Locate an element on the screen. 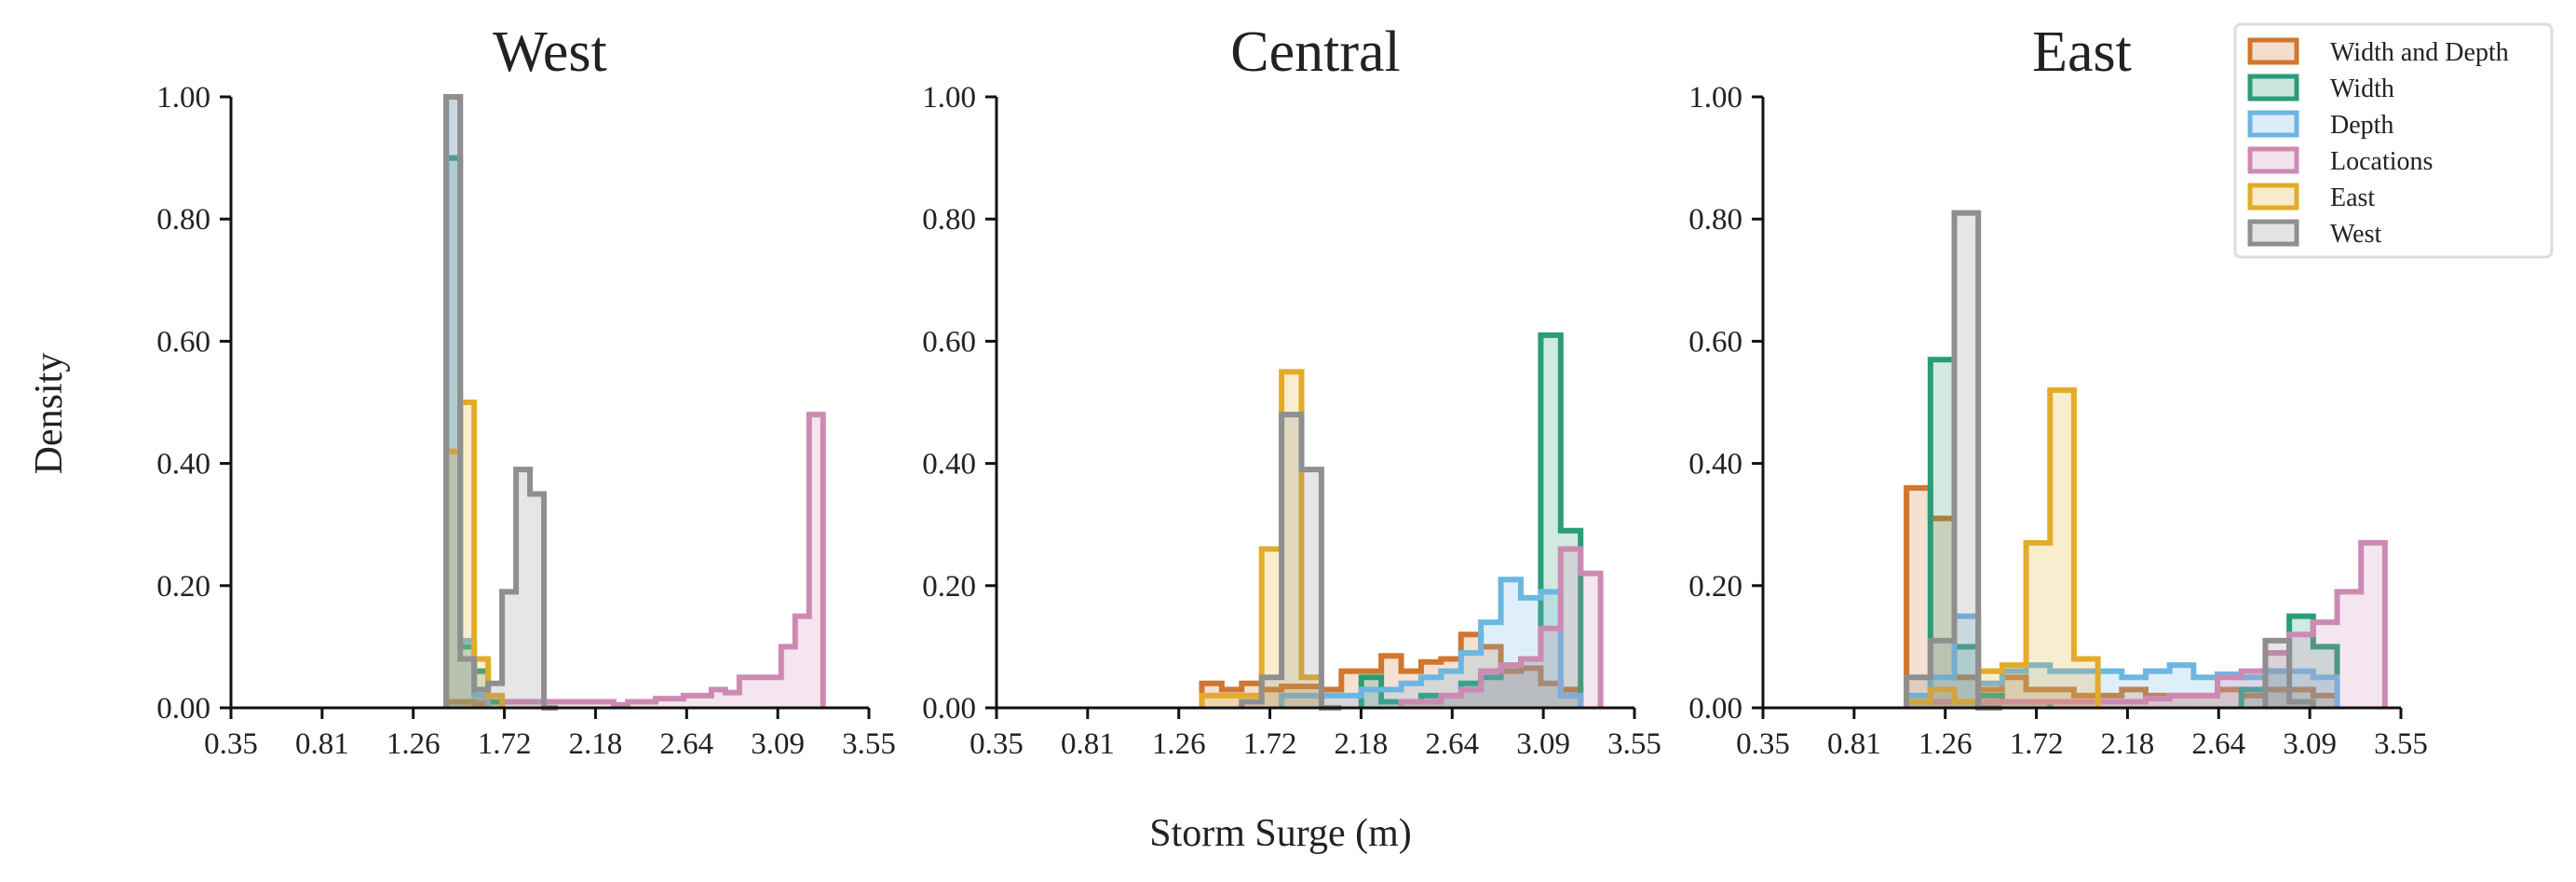 The image size is (2576, 882). series-depth is located at coordinates (1431, 642).